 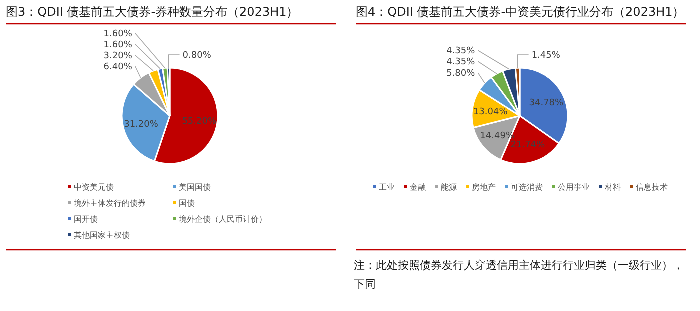 I want to click on legend-label: 材料, so click(x=612, y=187).